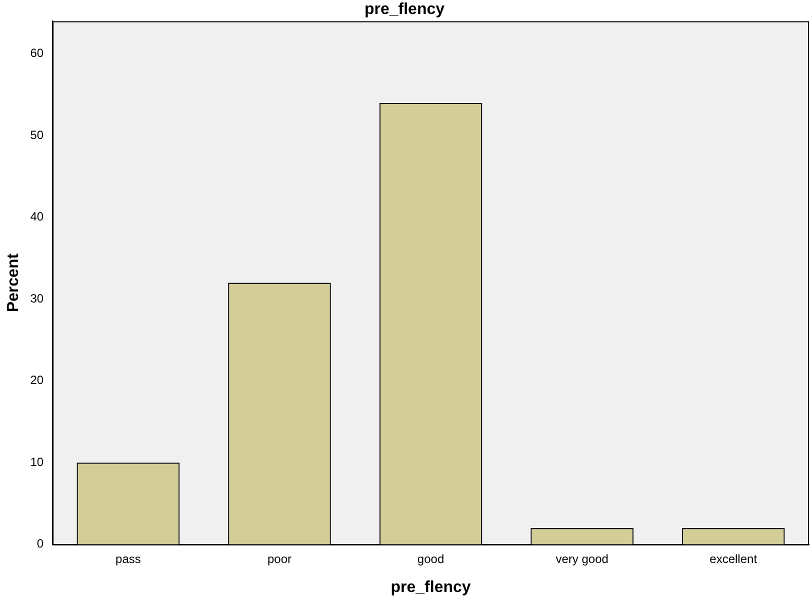 The height and width of the screenshot is (605, 812). Describe the element at coordinates (430, 559) in the screenshot. I see `x-tick-label: good` at that location.